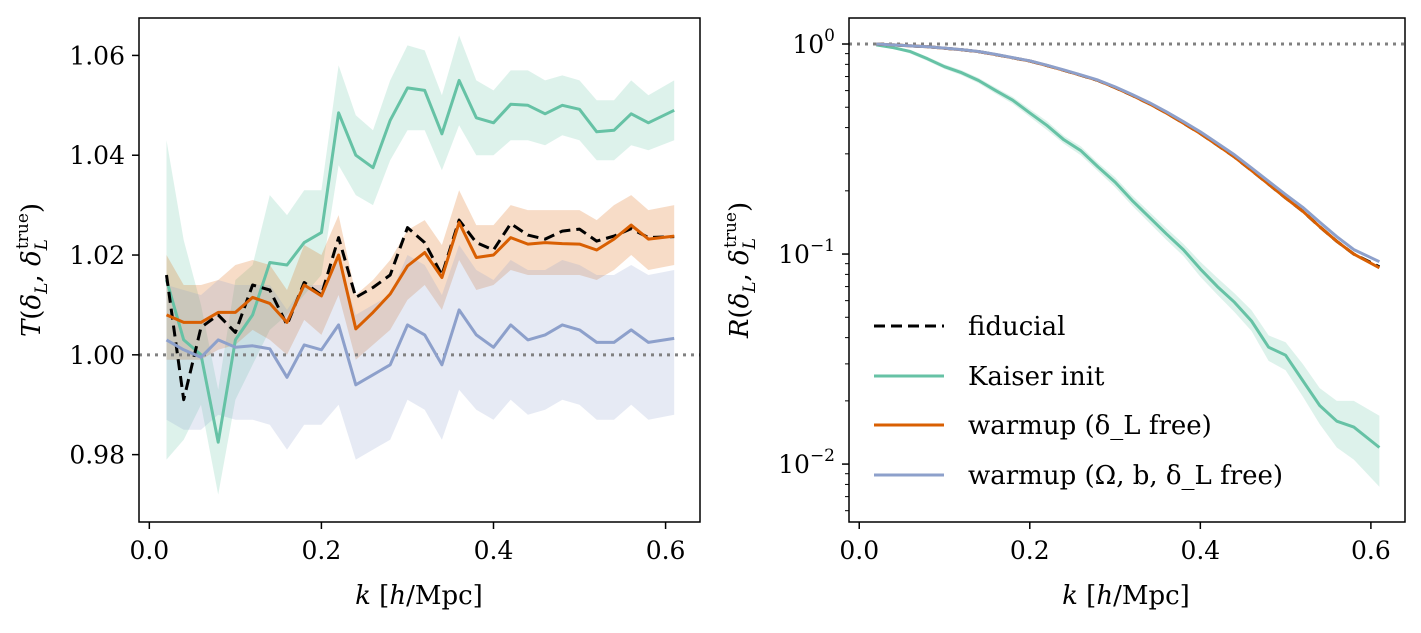 The width and height of the screenshot is (1421, 633). I want to click on left-band-warmup-b-l-free, so click(420, 352).